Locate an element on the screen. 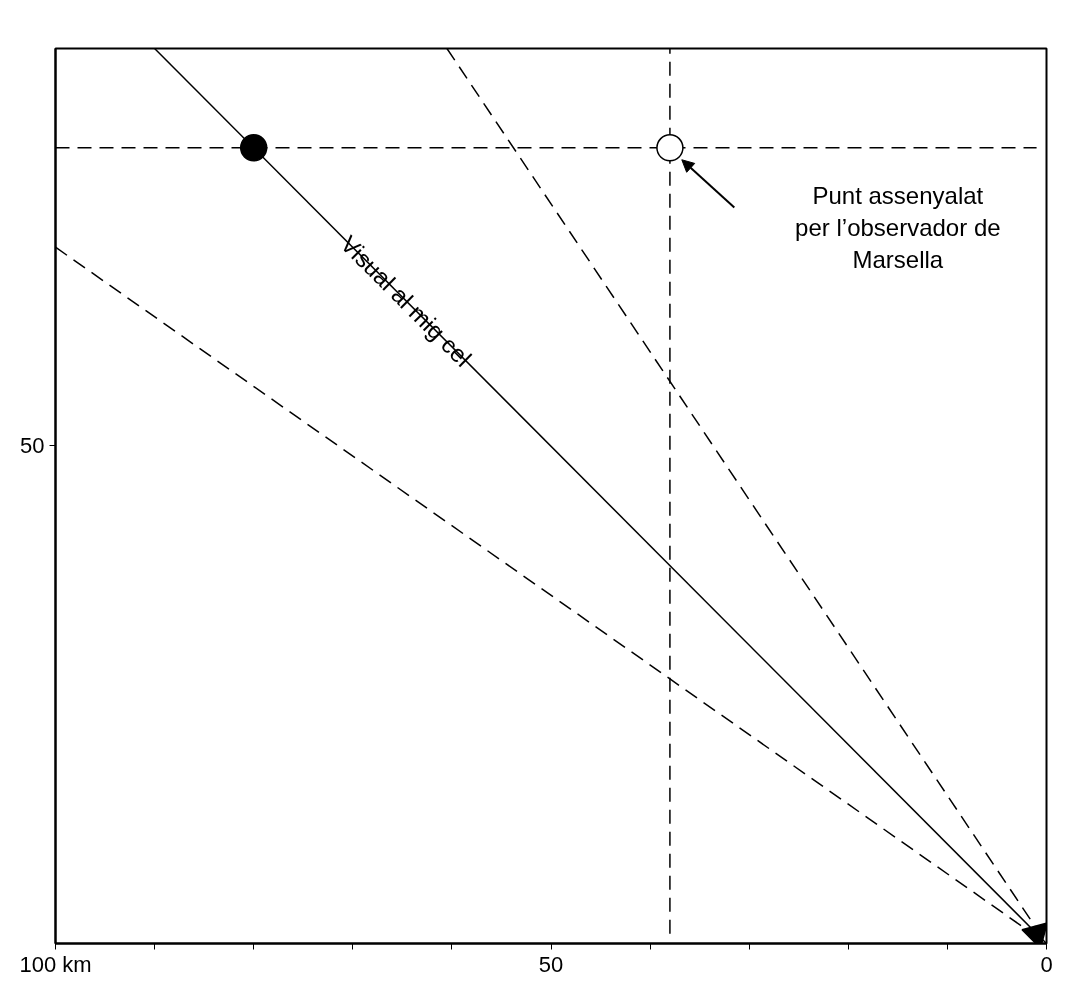  x-tick-label: 0 is located at coordinates (1046, 964).